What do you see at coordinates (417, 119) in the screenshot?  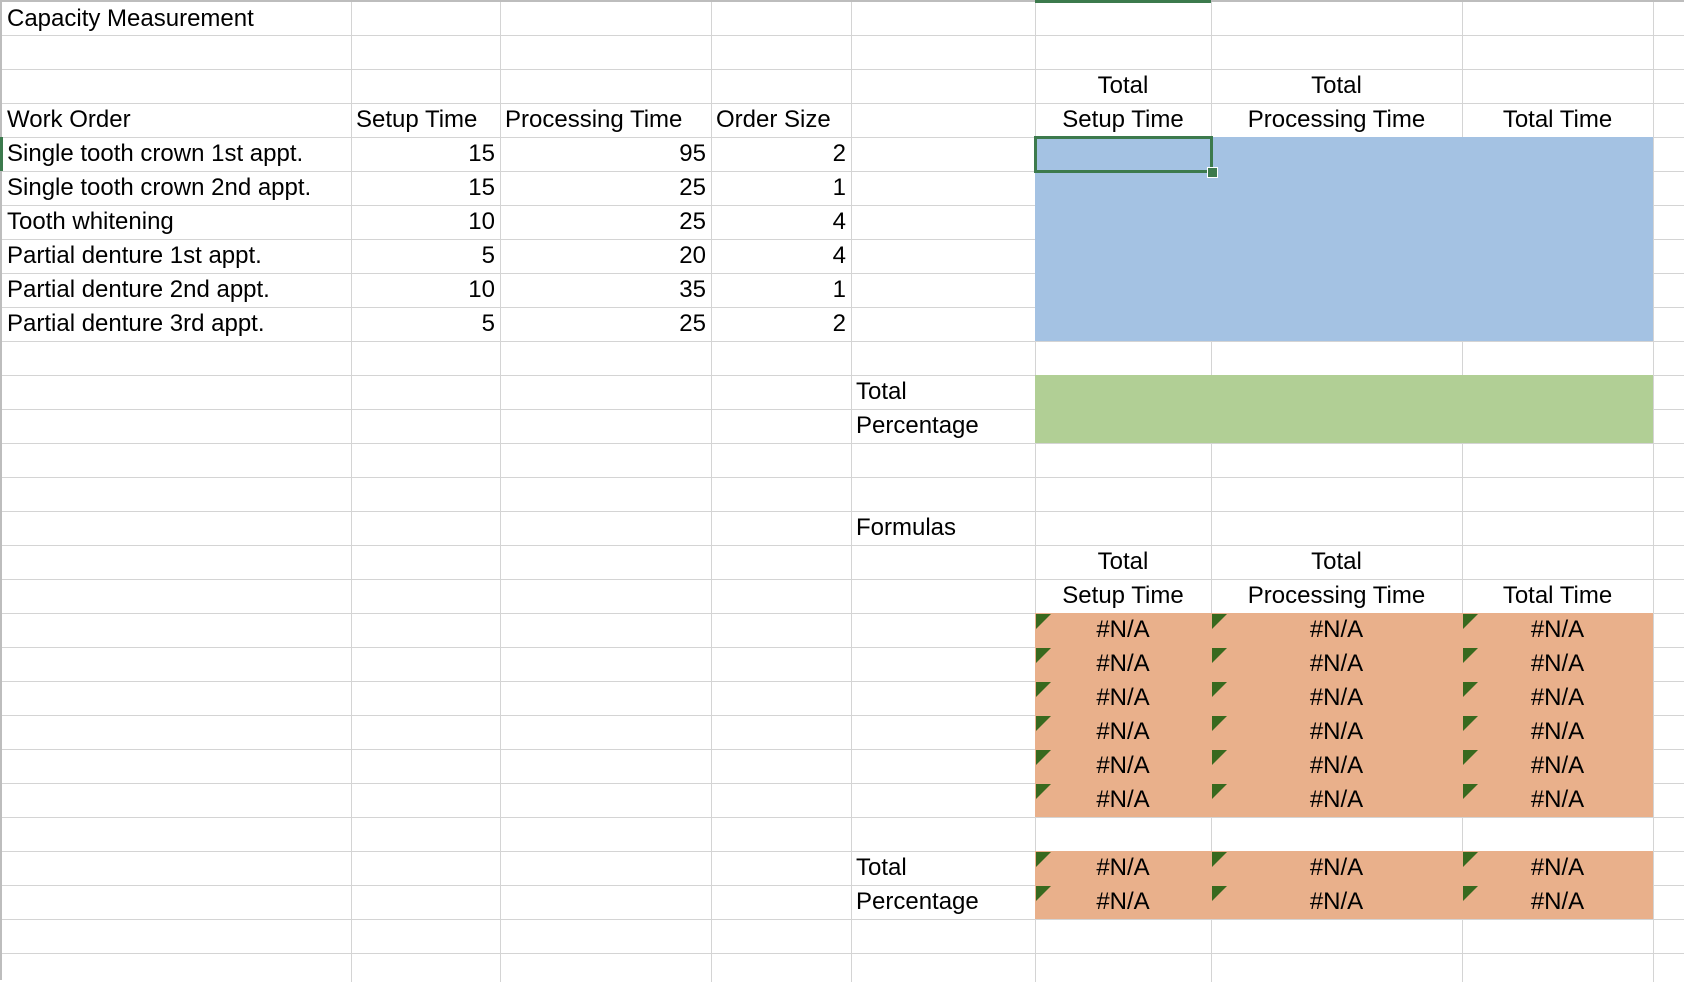 I see `header-setup-time: Setup Time` at bounding box center [417, 119].